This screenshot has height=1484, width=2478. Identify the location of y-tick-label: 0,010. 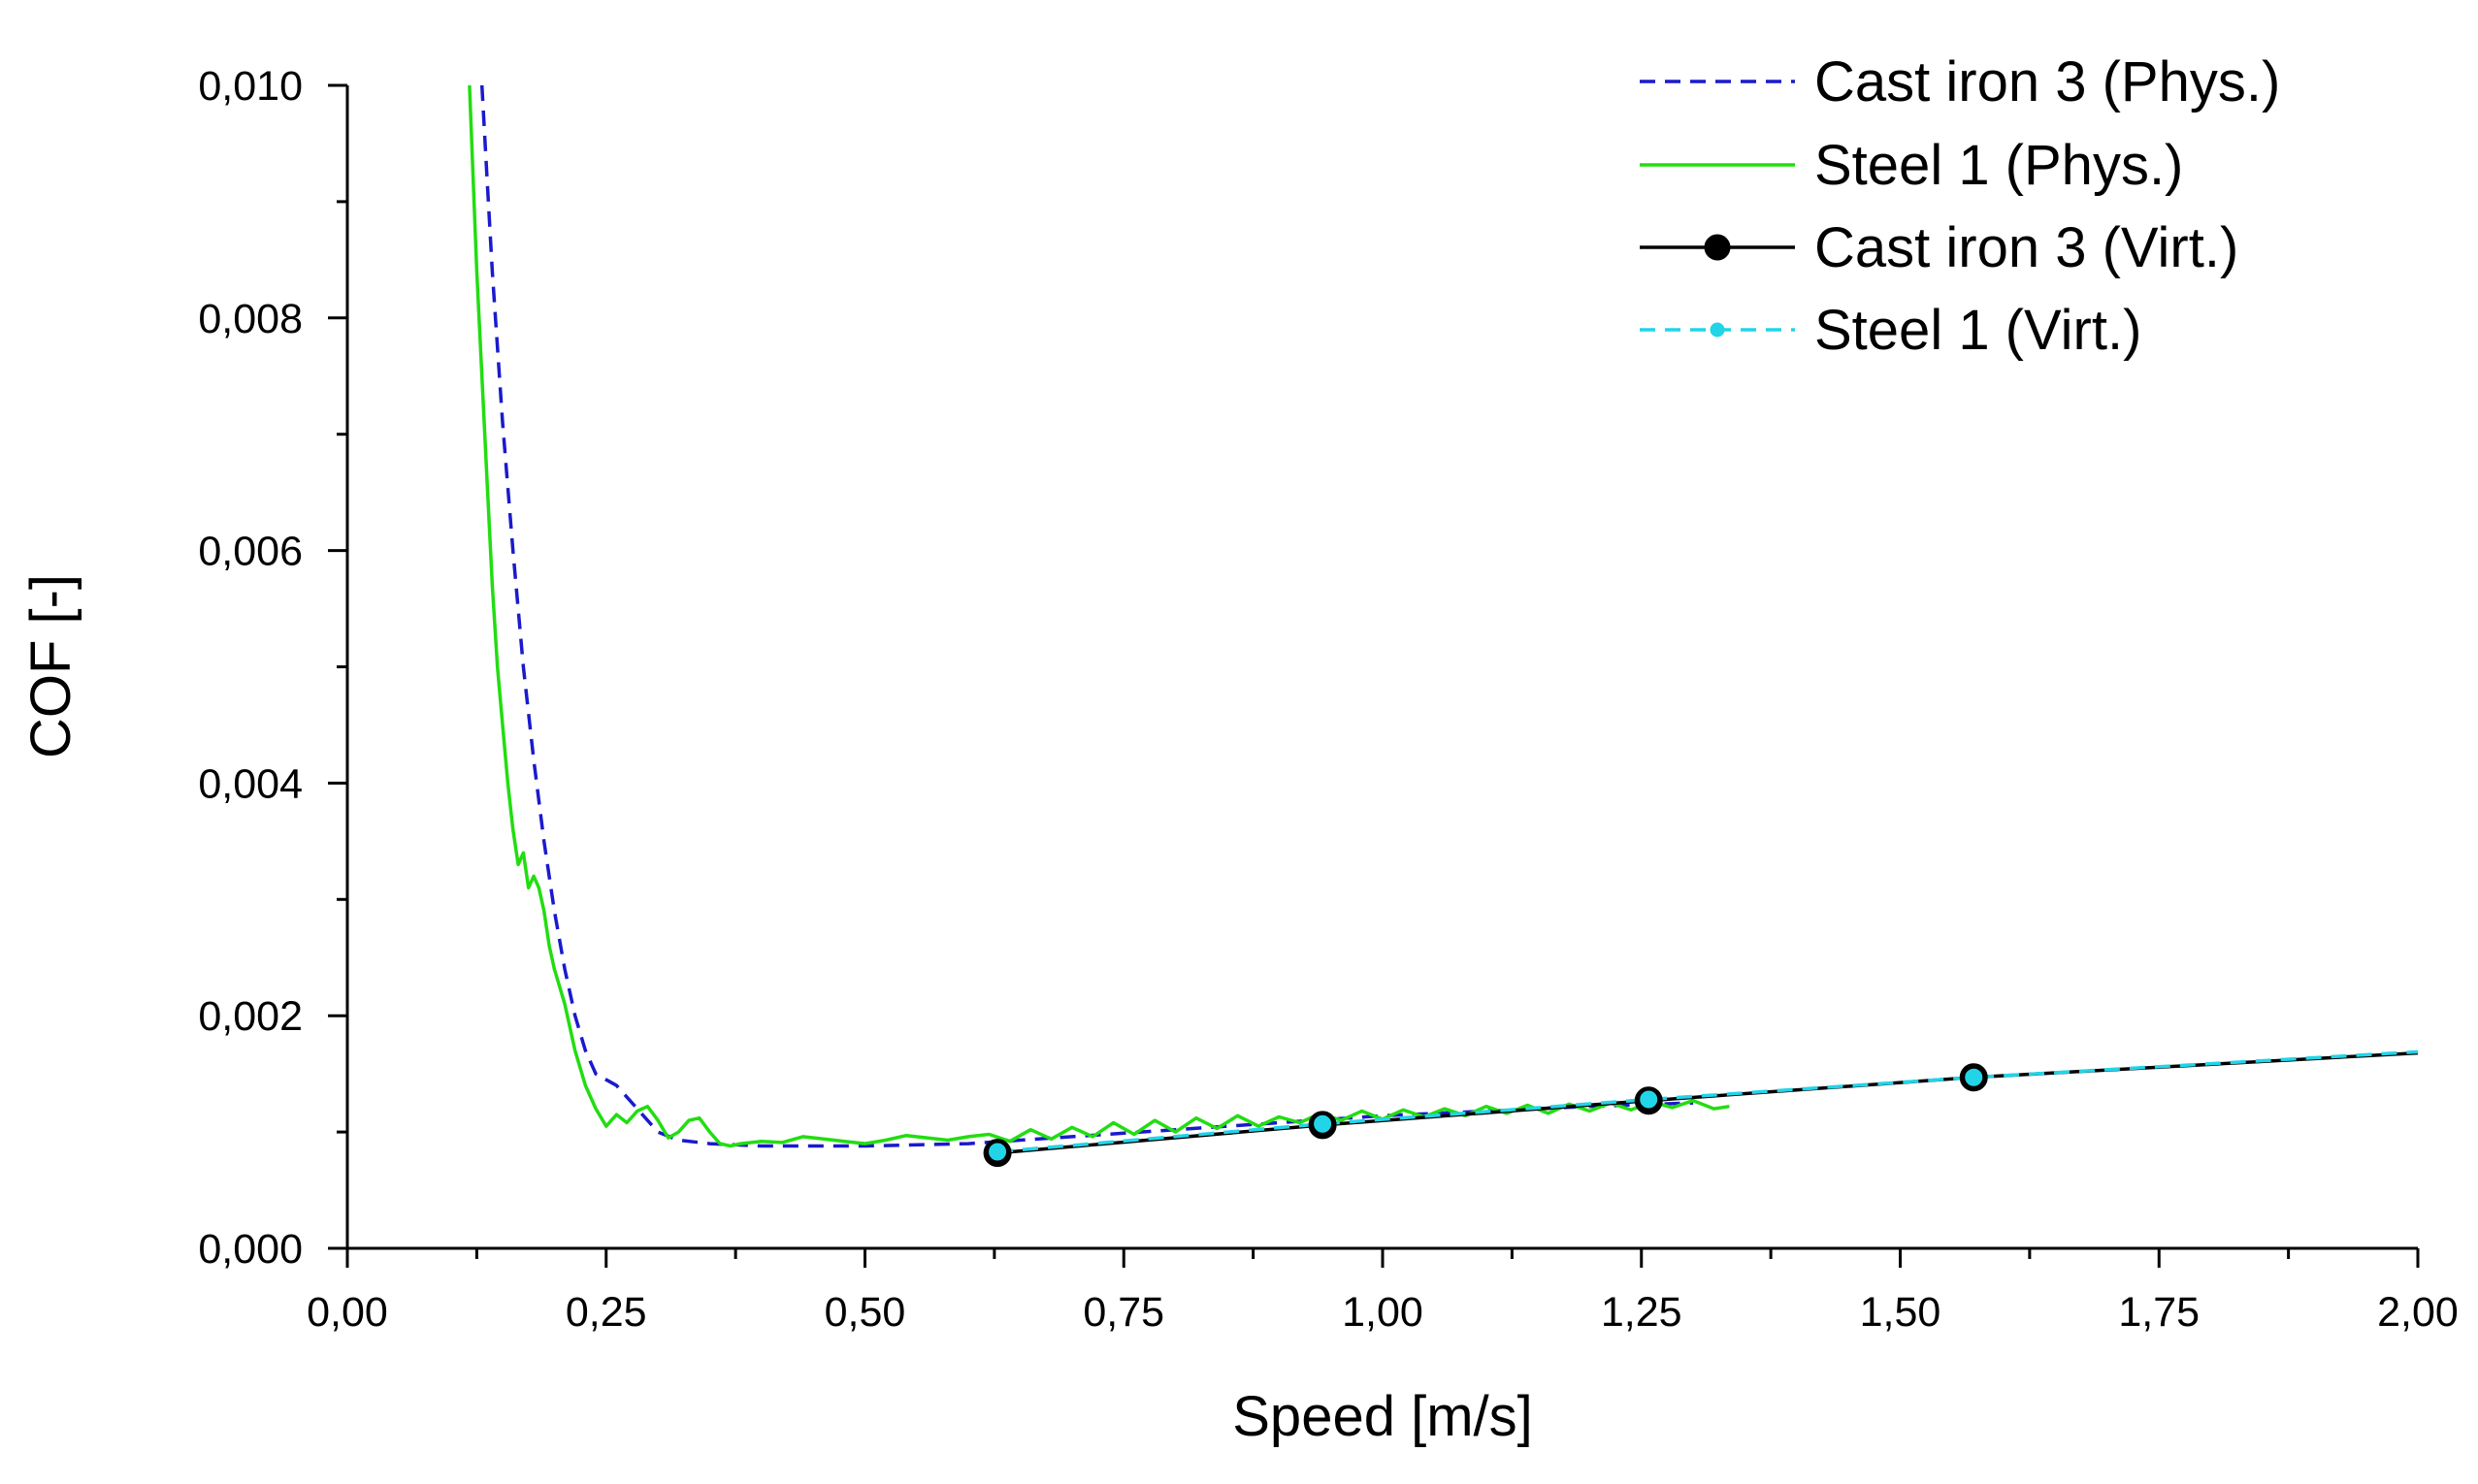
(250, 86).